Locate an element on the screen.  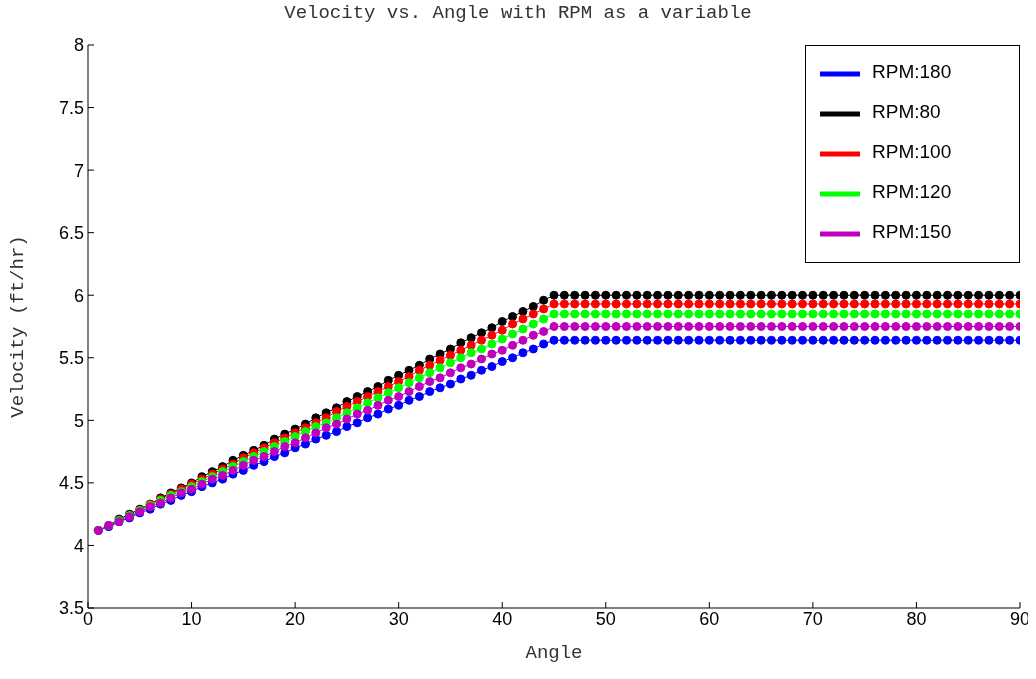
x-tick-label: 80 is located at coordinates (916, 618).